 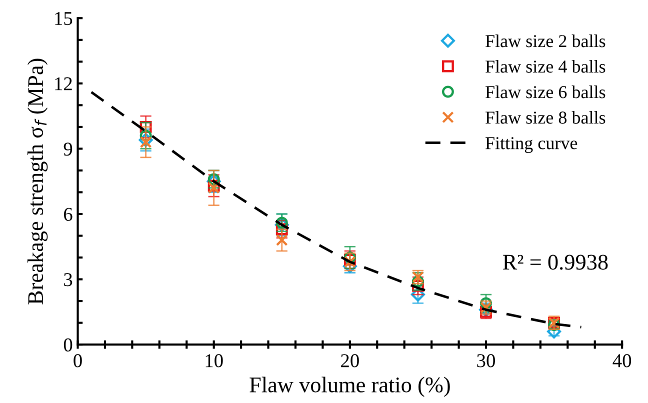 I want to click on x-tick-label: 10, so click(x=214, y=361).